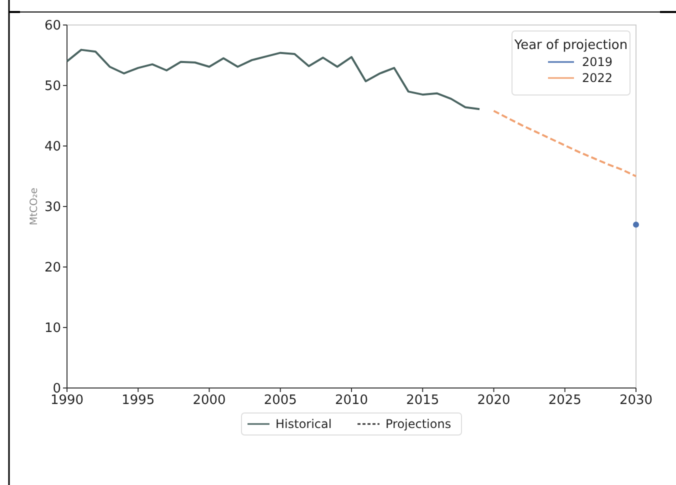 This screenshot has height=485, width=676. What do you see at coordinates (209, 400) in the screenshot?
I see `x-tick-label: 2000` at bounding box center [209, 400].